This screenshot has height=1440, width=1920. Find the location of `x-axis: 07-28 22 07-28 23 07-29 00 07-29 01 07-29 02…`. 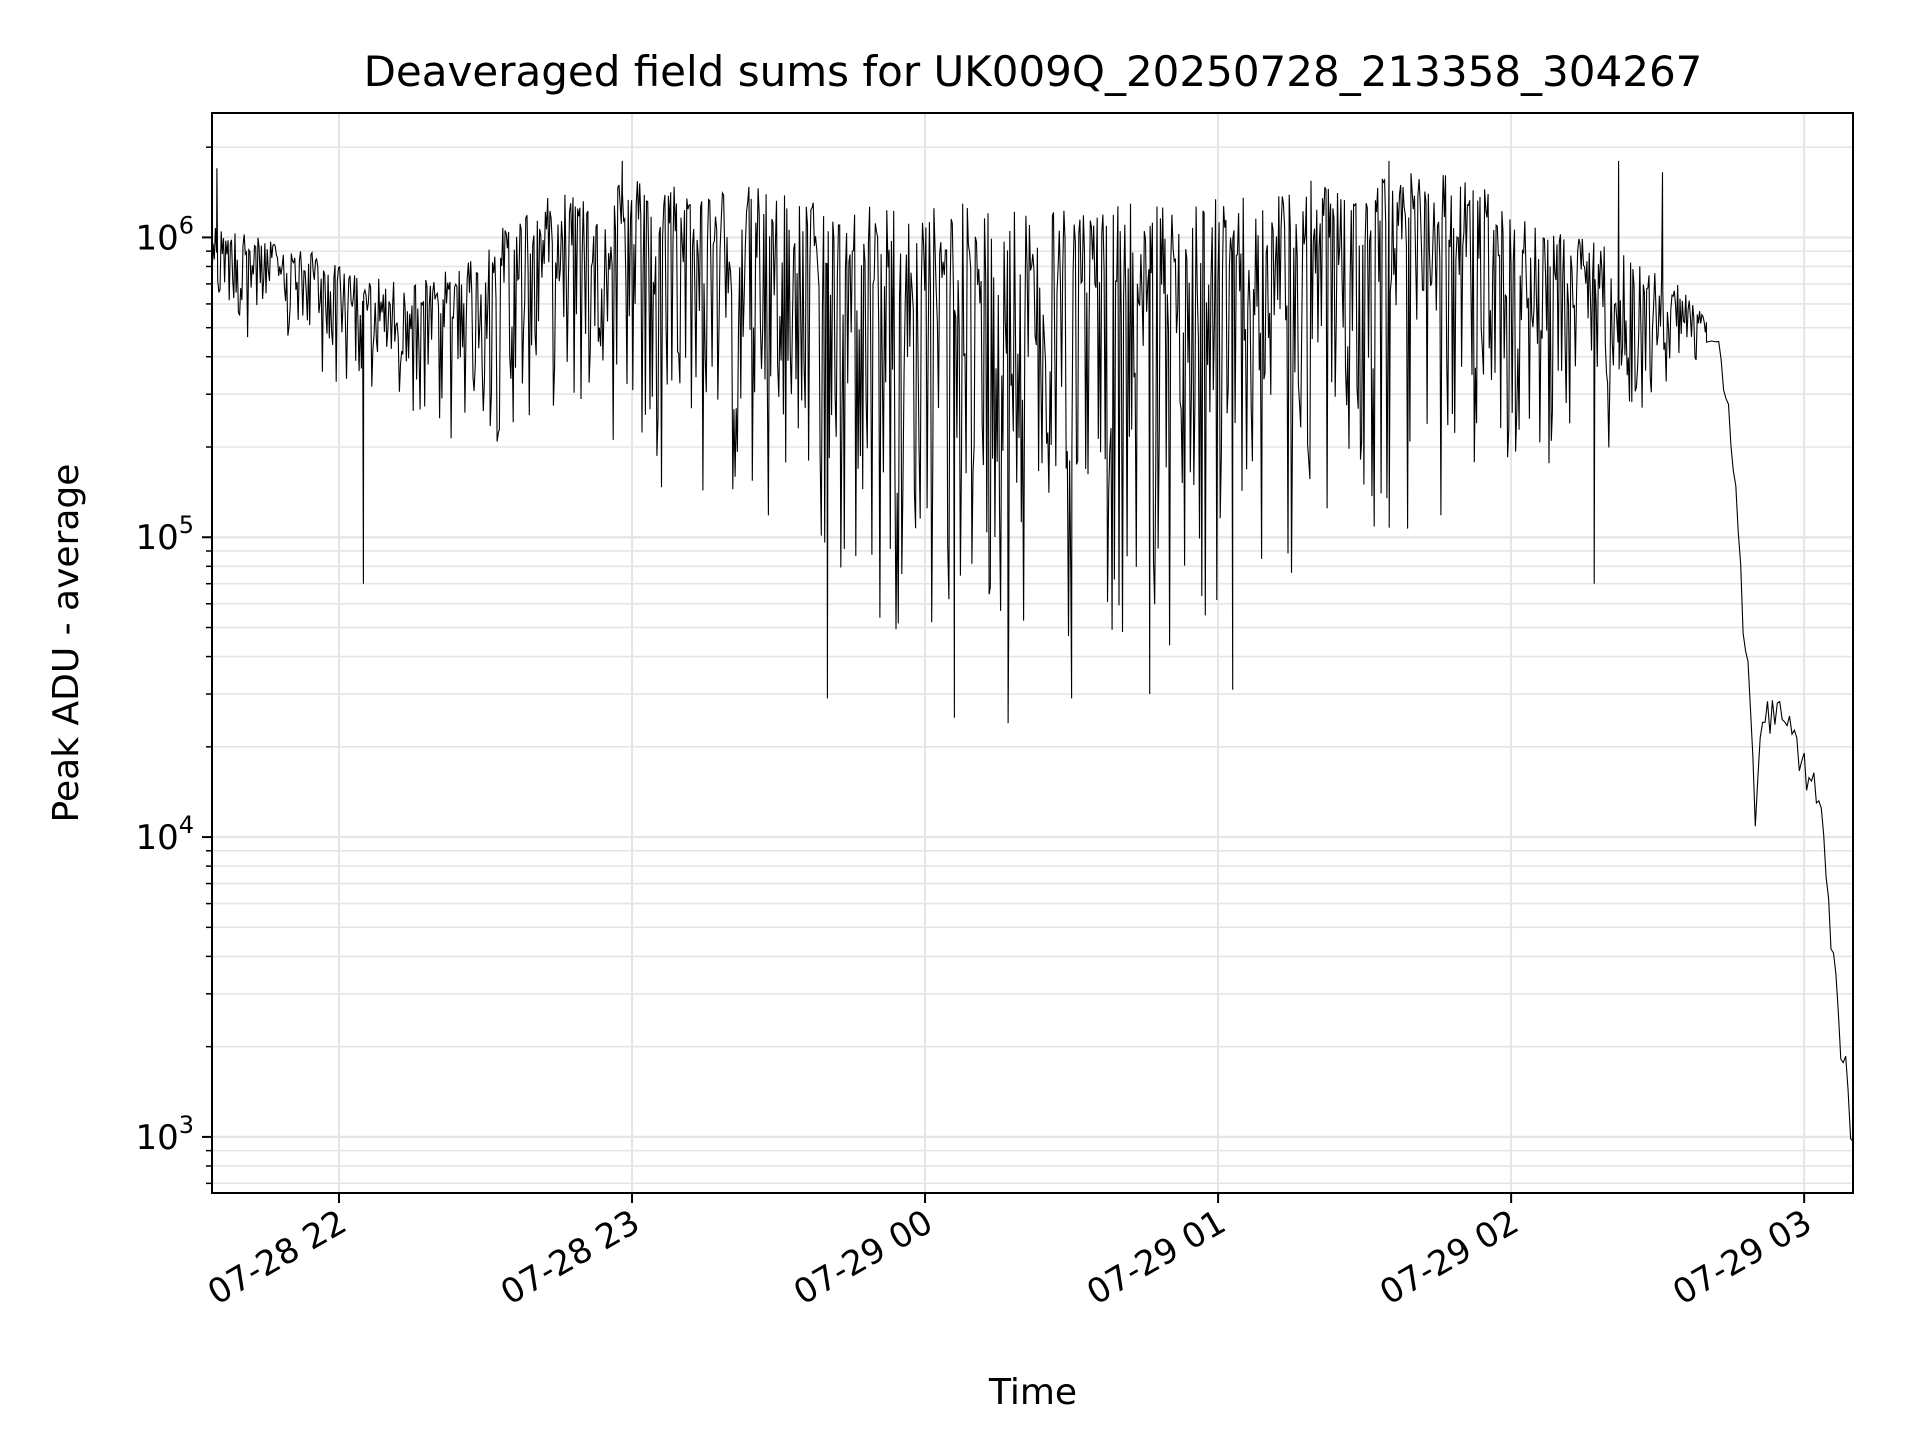

x-axis: 07-28 22 07-28 23 07-29 00 07-29 01 07-29 02… is located at coordinates (1010, 1253).